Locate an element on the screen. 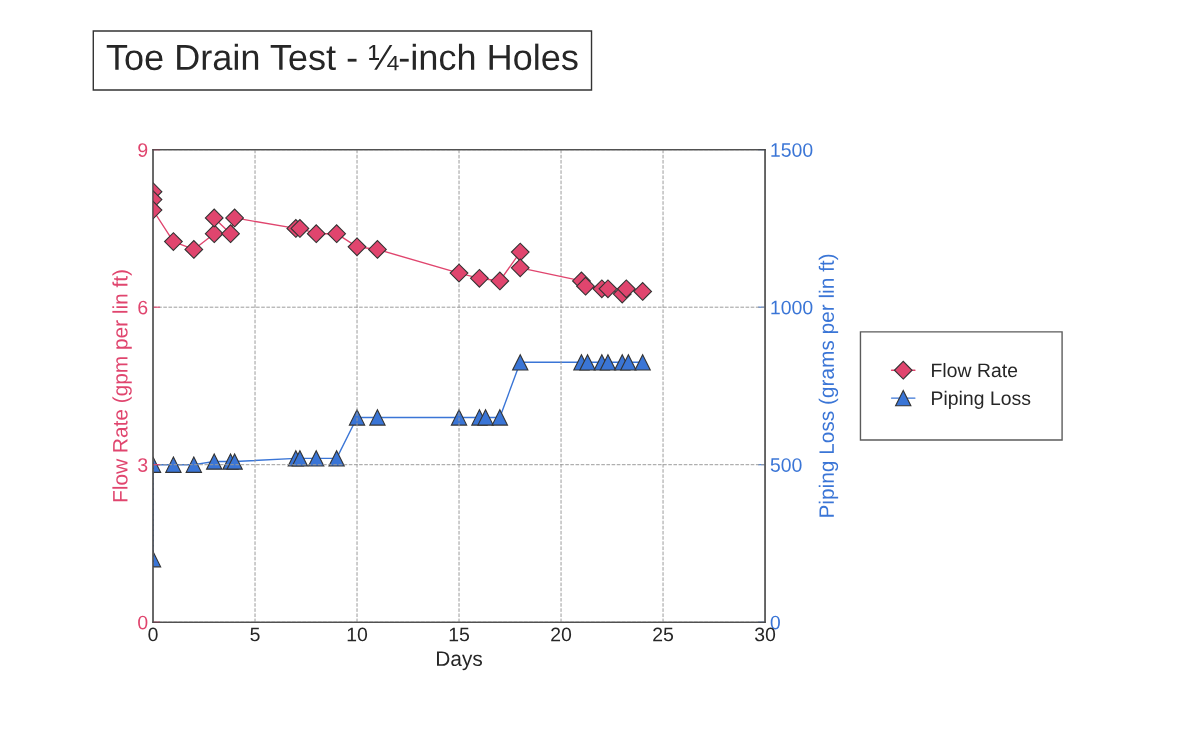  y-tick-label: 6 is located at coordinates (143, 307).